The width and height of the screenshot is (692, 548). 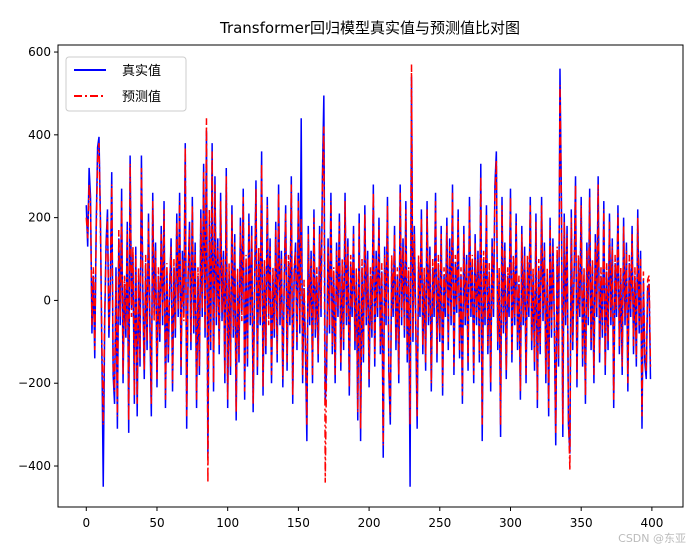 I want to click on y-tick-label: 400, so click(x=39, y=135).